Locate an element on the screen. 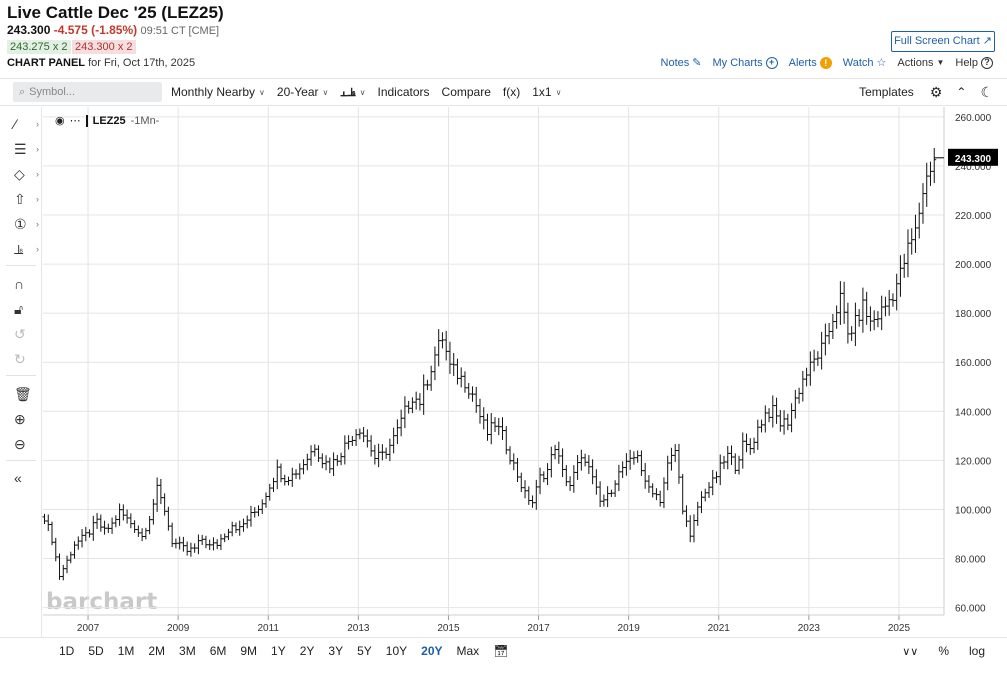 This screenshot has width=1007, height=676. range-button-2y: 2Y is located at coordinates (307, 651).